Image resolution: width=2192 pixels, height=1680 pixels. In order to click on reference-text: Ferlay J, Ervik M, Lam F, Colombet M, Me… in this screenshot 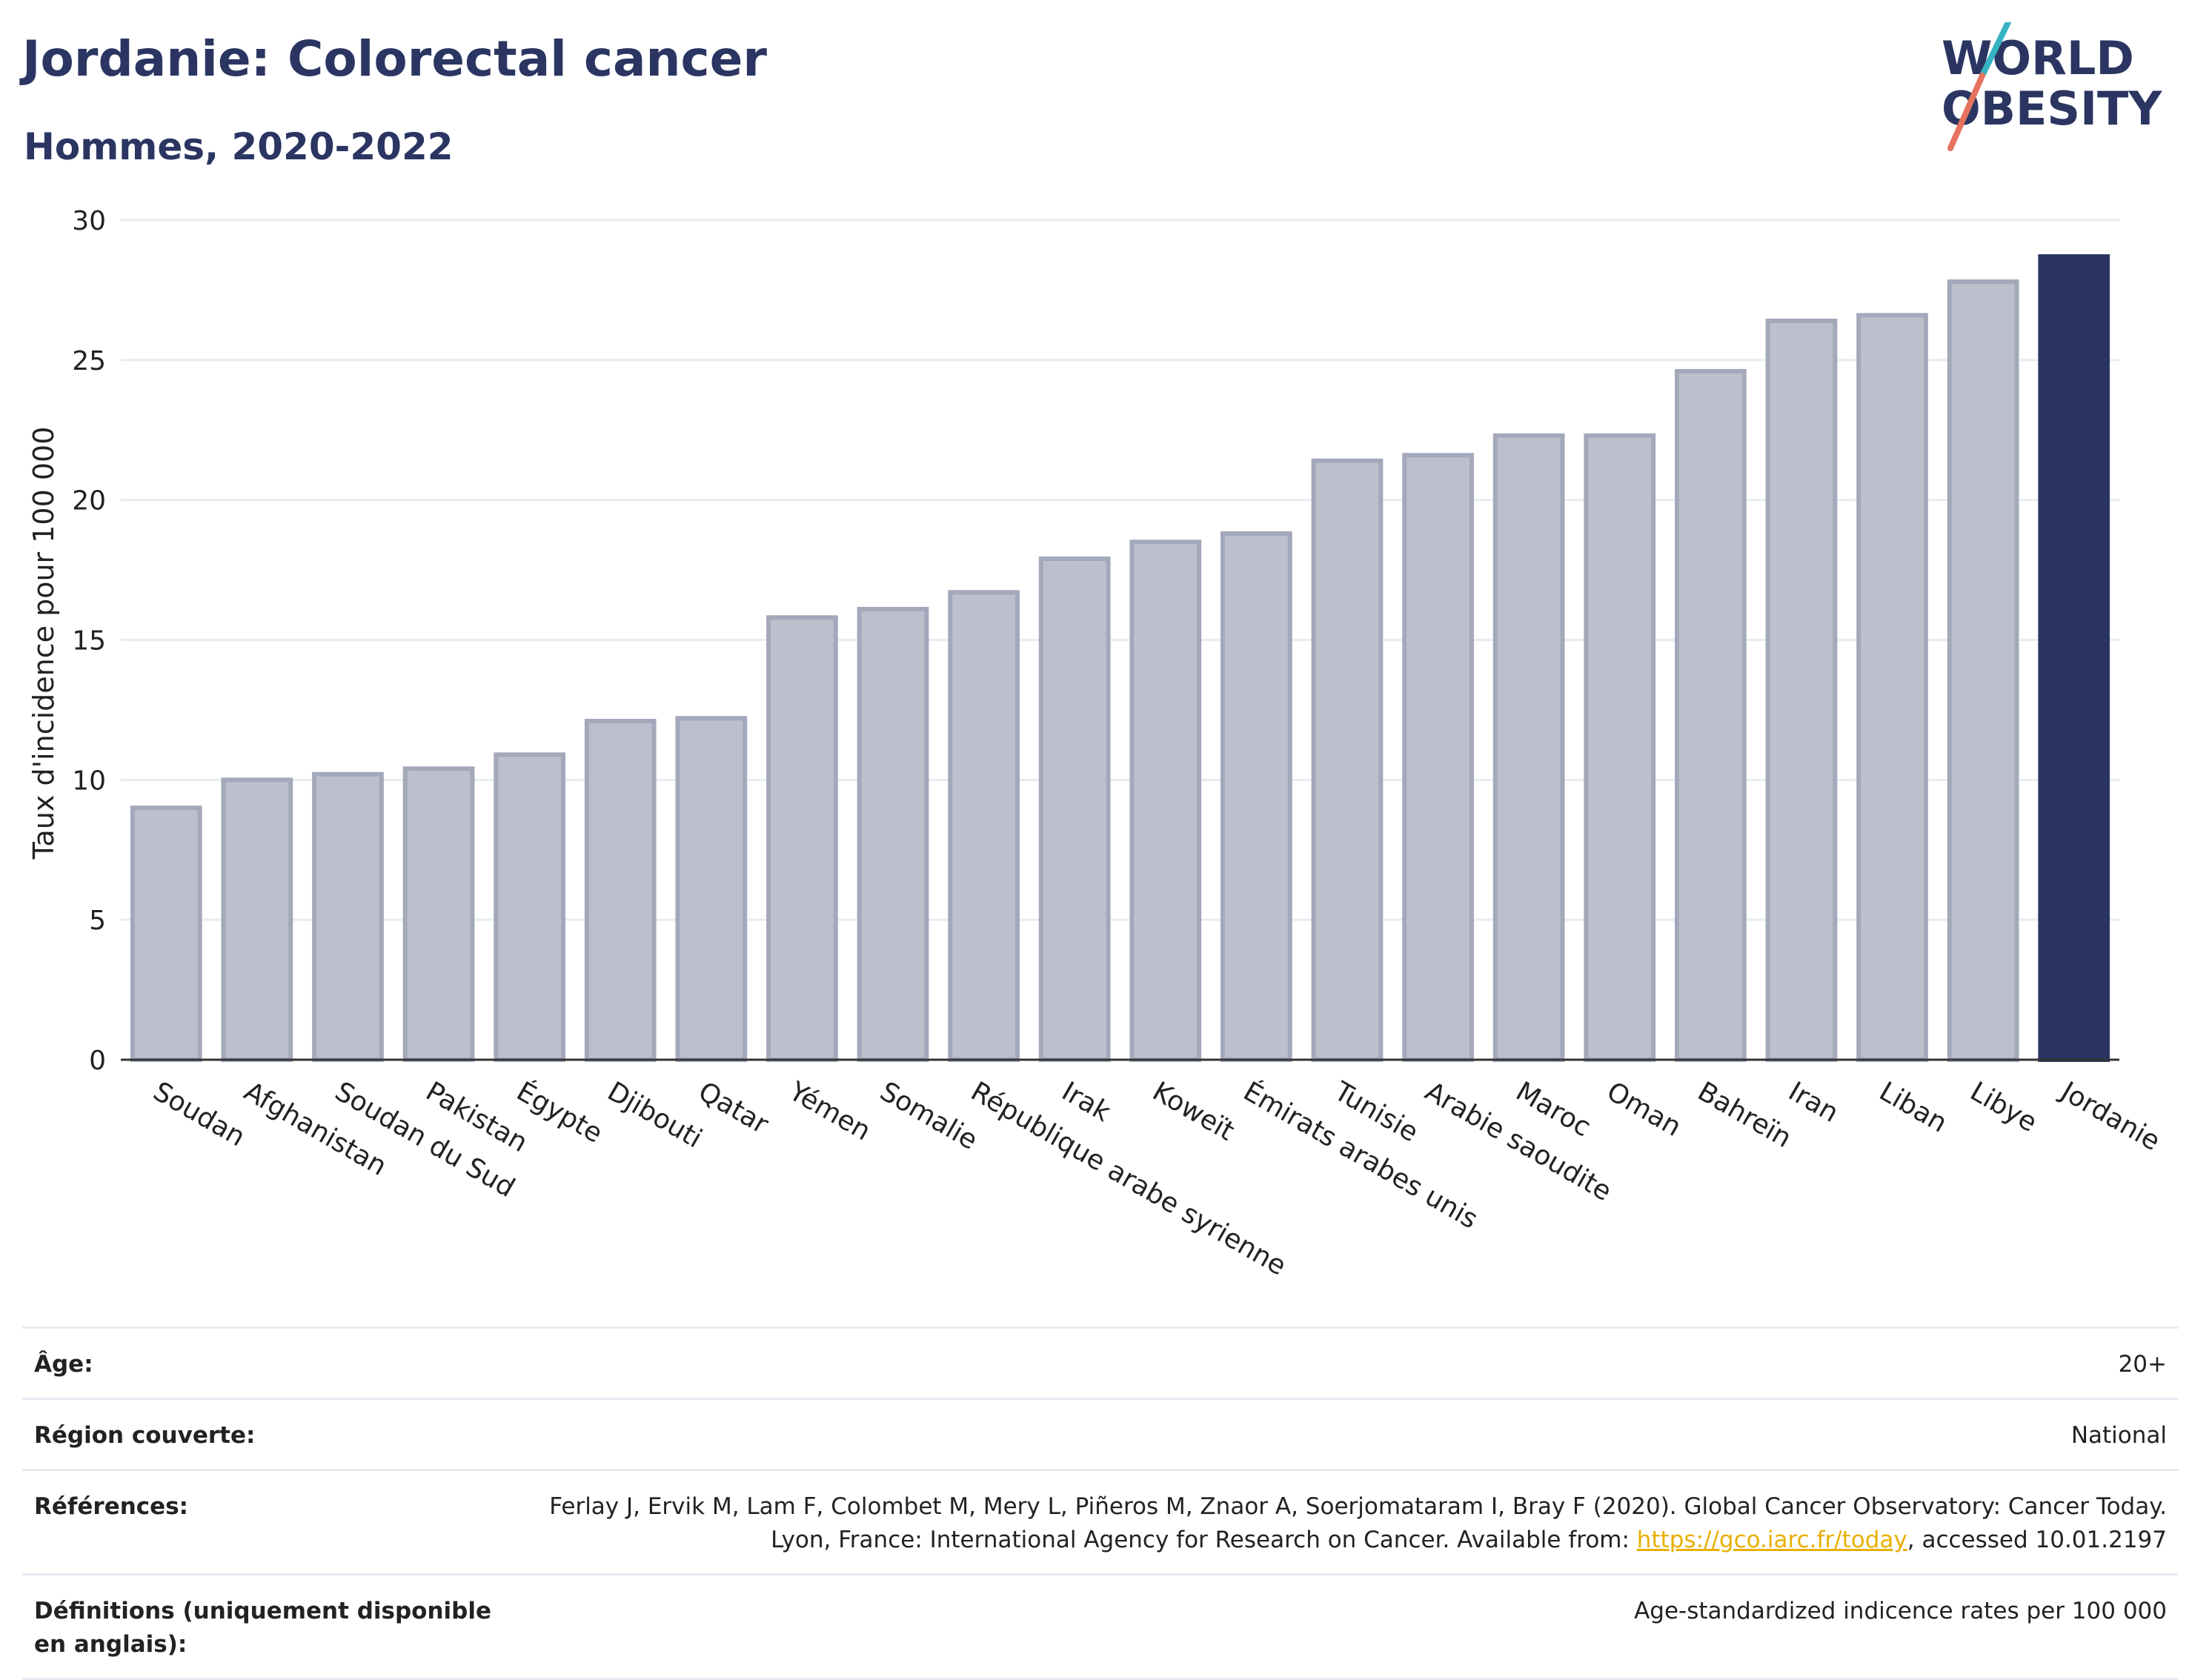, I will do `click(1358, 1523)`.